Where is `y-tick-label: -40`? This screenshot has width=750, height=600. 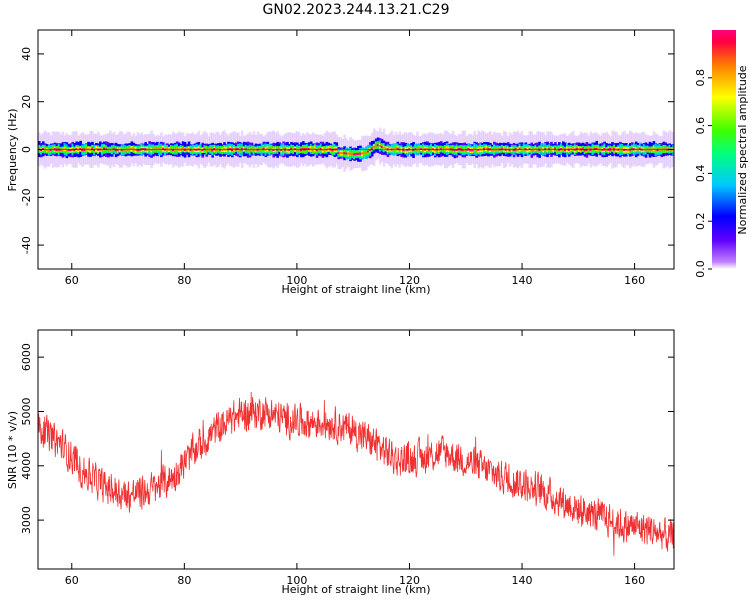 y-tick-label: -40 is located at coordinates (26, 245).